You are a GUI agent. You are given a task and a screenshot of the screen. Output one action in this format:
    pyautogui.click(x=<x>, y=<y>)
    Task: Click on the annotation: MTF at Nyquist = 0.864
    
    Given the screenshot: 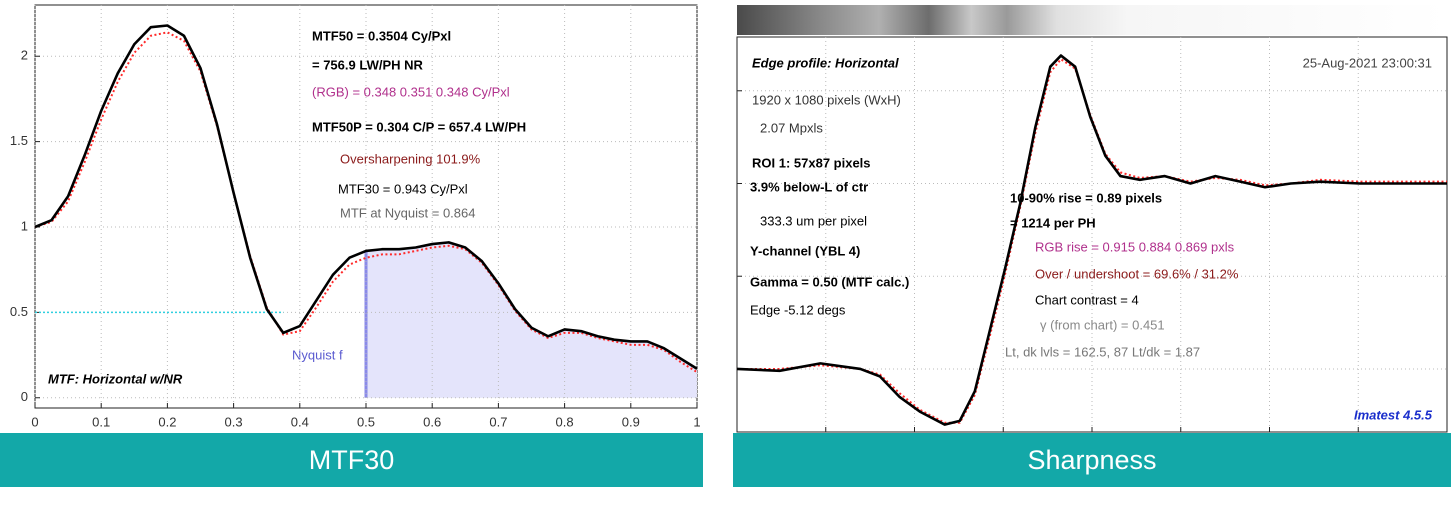 What is the action you would take?
    pyautogui.click(x=407, y=212)
    